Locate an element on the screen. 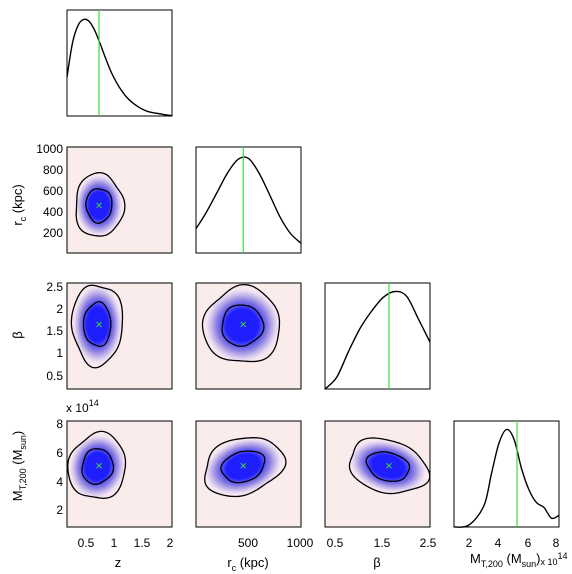 The image size is (572, 574). x-axis-label-z: z is located at coordinates (118, 562).